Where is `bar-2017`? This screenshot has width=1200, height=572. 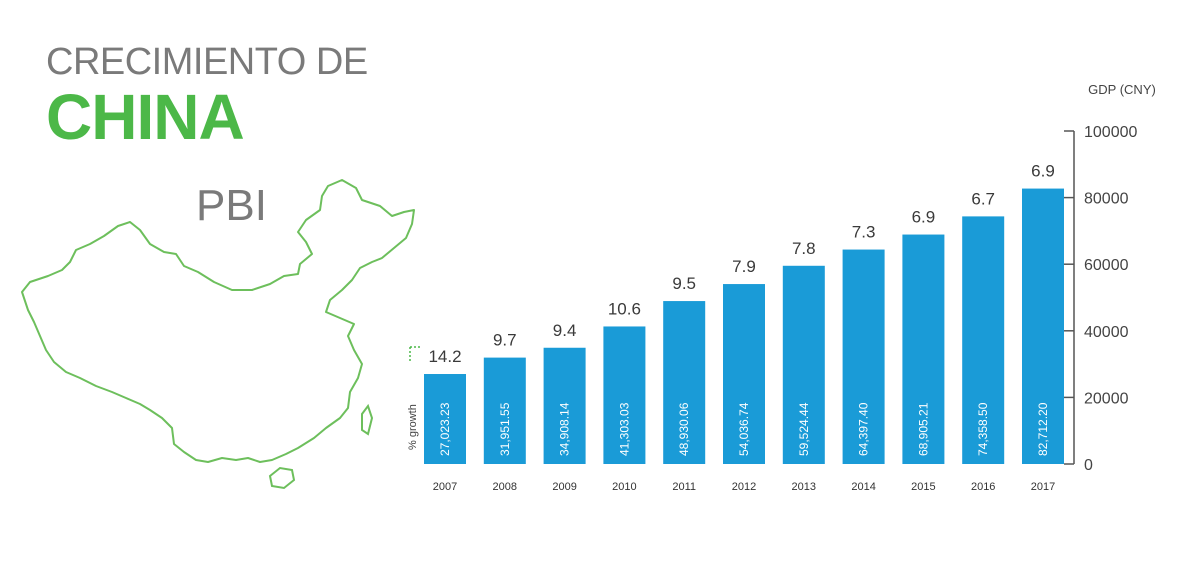
bar-2017 is located at coordinates (1043, 326).